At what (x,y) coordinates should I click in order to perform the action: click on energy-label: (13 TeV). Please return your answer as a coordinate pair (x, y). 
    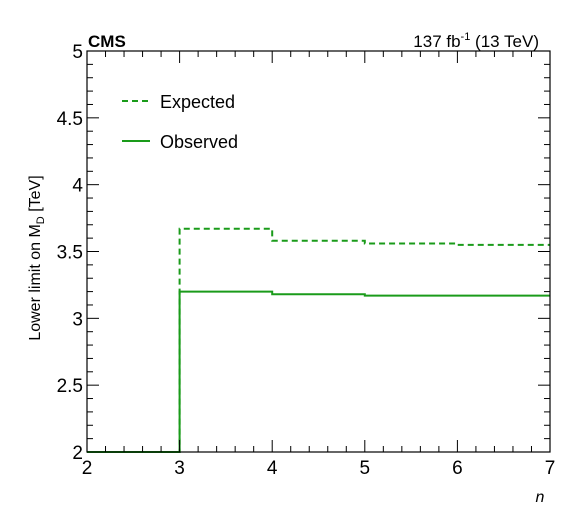
    Looking at the image, I should click on (504, 41).